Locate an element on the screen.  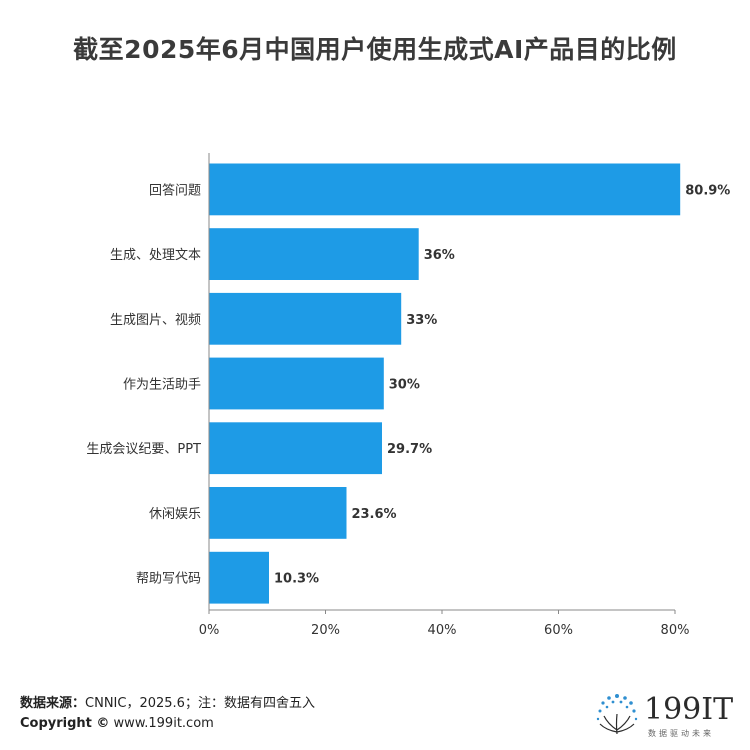
x-tick-label: 20% is located at coordinates (325, 630).